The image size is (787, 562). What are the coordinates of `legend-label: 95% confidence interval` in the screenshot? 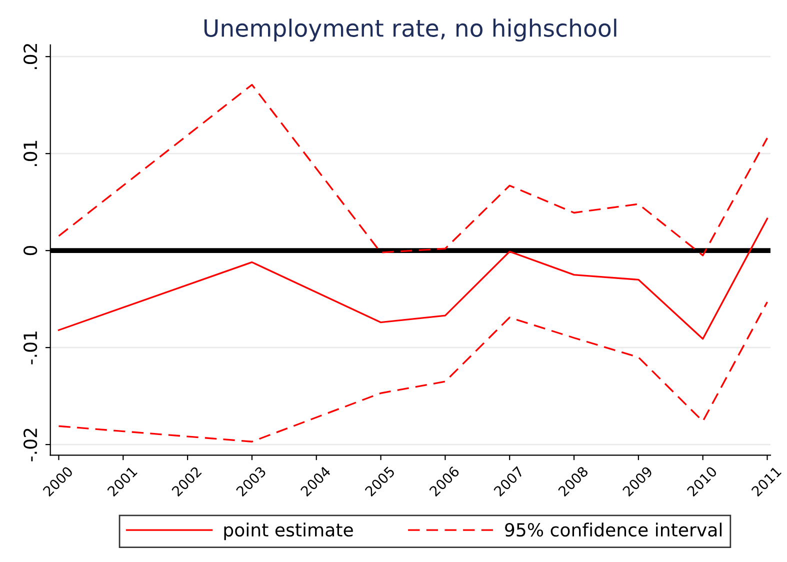 It's located at (613, 529).